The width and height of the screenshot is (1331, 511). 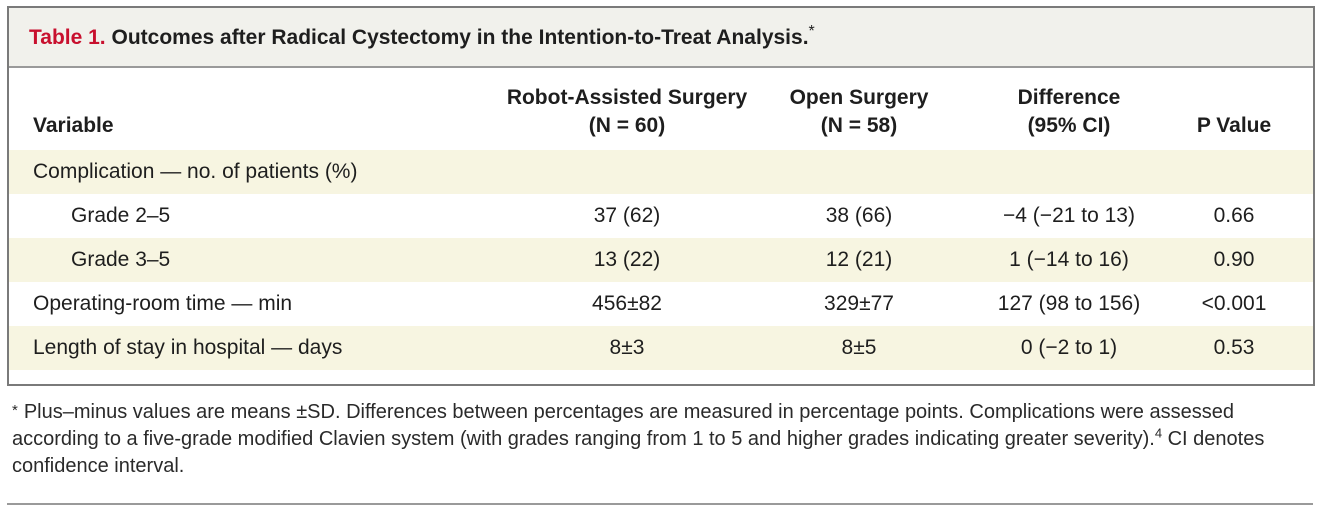 I want to click on header-diff-line1: Difference, so click(x=1069, y=97).